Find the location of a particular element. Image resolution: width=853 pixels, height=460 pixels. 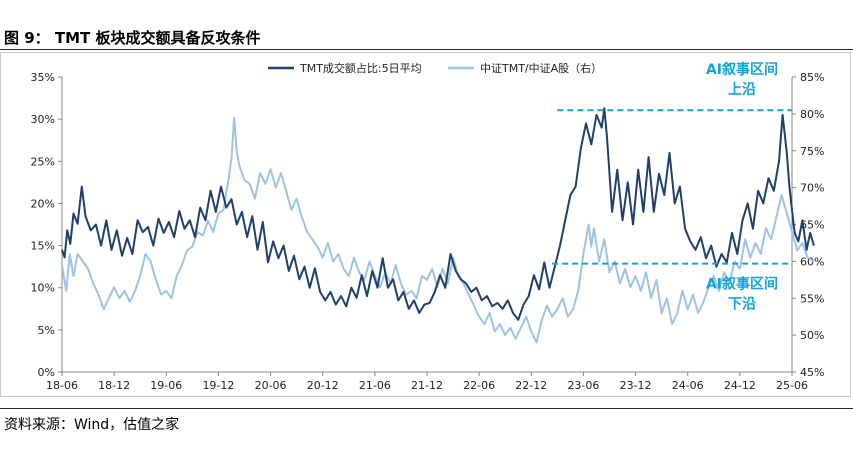

x-tick-label: 23-12 is located at coordinates (636, 385).